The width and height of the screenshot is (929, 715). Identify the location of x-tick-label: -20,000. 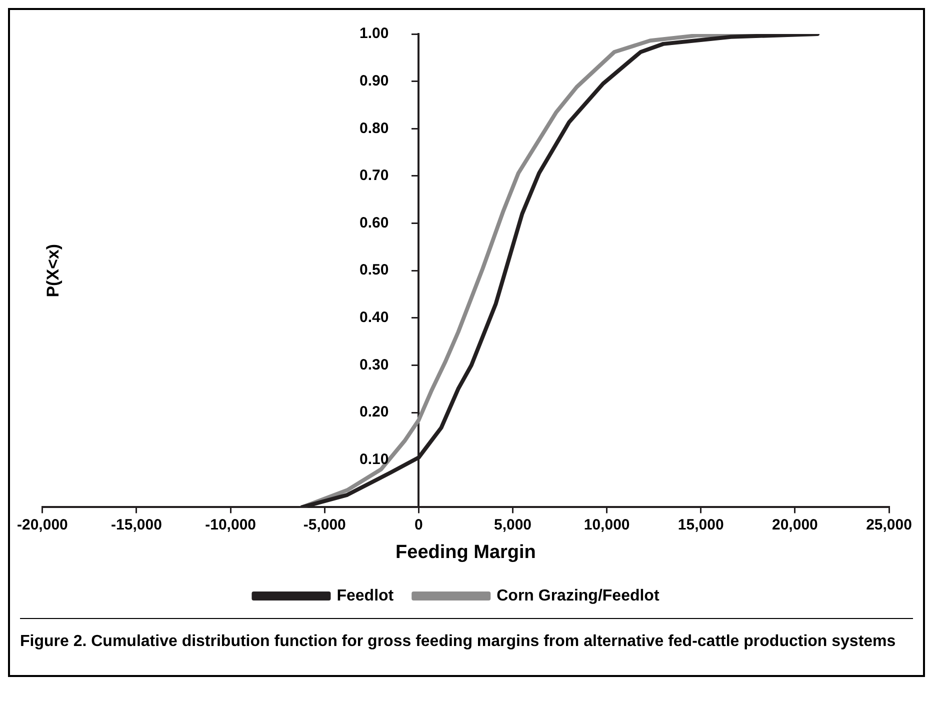
(42, 525).